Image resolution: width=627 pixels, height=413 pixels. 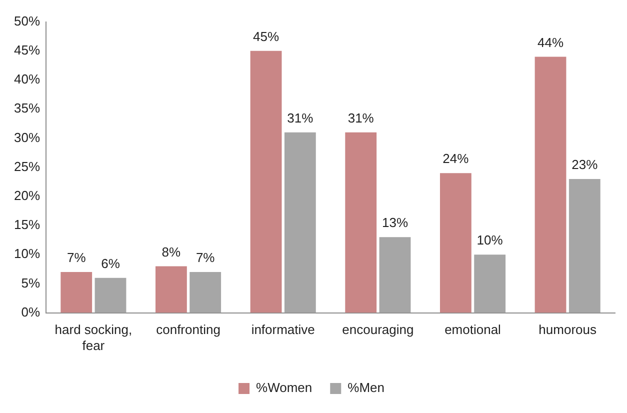 What do you see at coordinates (283, 330) in the screenshot?
I see `x-tick-label: informative` at bounding box center [283, 330].